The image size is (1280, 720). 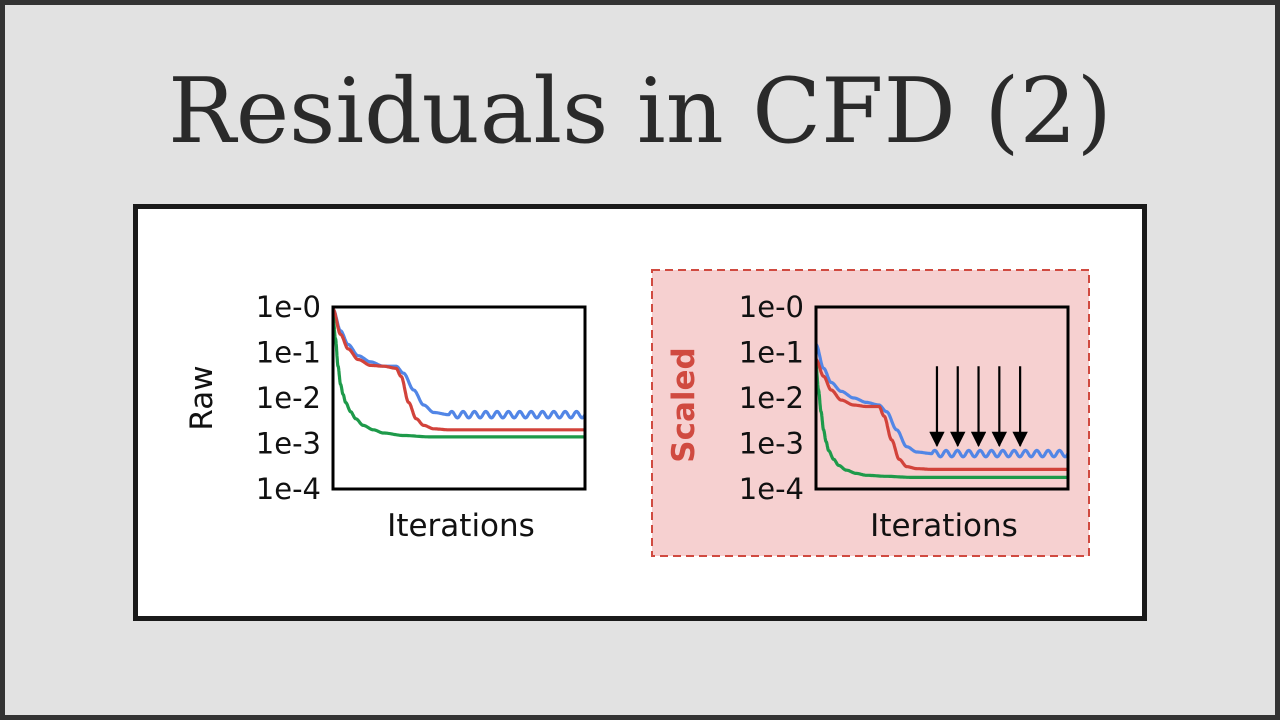 What do you see at coordinates (684, 404) in the screenshot?
I see `y-axis-label: Scaled` at bounding box center [684, 404].